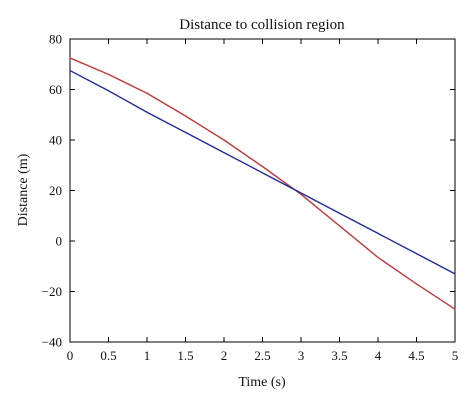 Image resolution: width=474 pixels, height=402 pixels. What do you see at coordinates (59, 241) in the screenshot?
I see `y-tick-label: 0` at bounding box center [59, 241].